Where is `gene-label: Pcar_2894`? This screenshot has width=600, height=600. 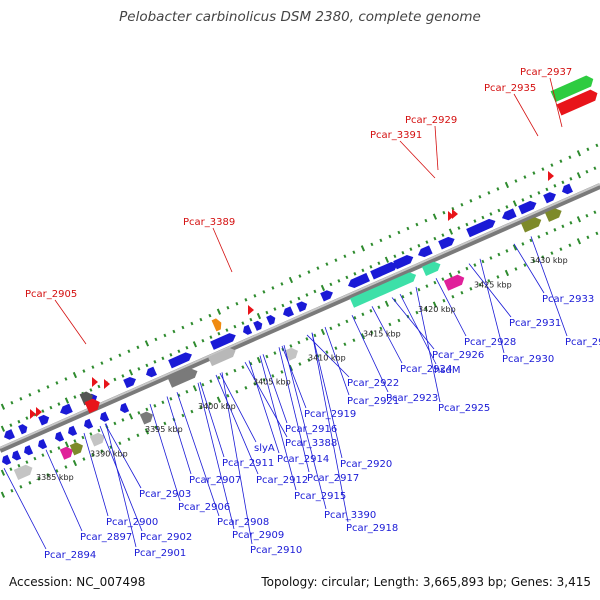
gene-label: Pcar_2894 is located at coordinates (70, 555).